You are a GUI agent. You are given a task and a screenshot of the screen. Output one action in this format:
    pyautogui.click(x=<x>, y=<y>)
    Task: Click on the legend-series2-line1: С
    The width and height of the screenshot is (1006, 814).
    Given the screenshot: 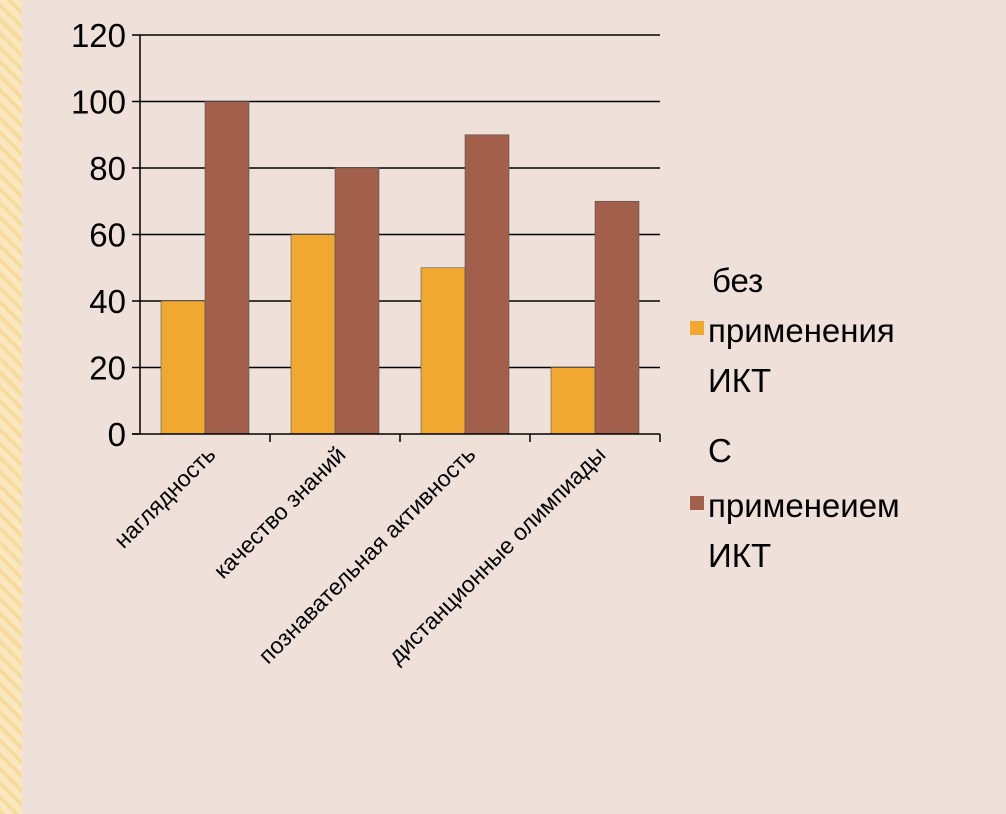 What is the action you would take?
    pyautogui.click(x=720, y=450)
    